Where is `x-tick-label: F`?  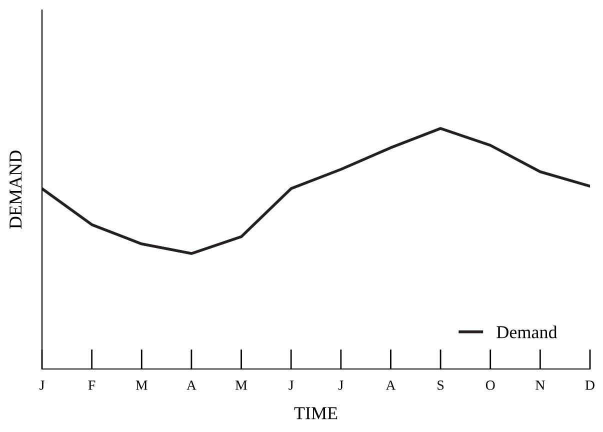
x-tick-label: F is located at coordinates (92, 385).